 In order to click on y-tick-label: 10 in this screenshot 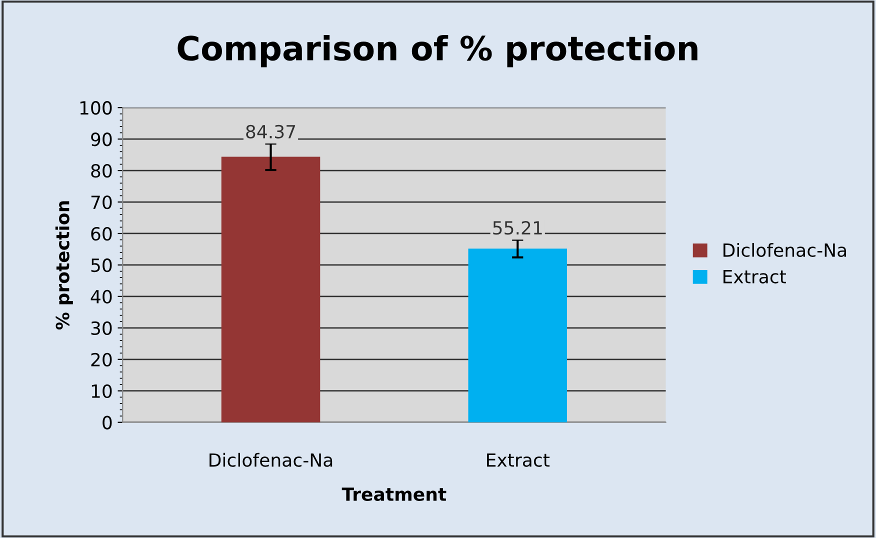, I will do `click(102, 391)`.